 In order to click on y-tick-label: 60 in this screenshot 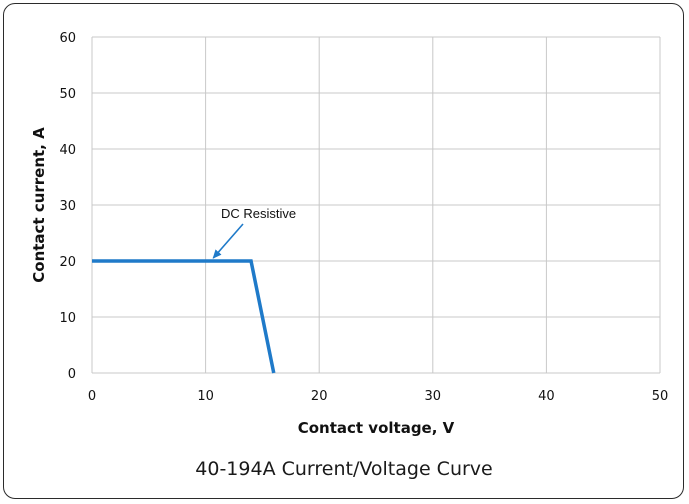, I will do `click(67, 38)`.